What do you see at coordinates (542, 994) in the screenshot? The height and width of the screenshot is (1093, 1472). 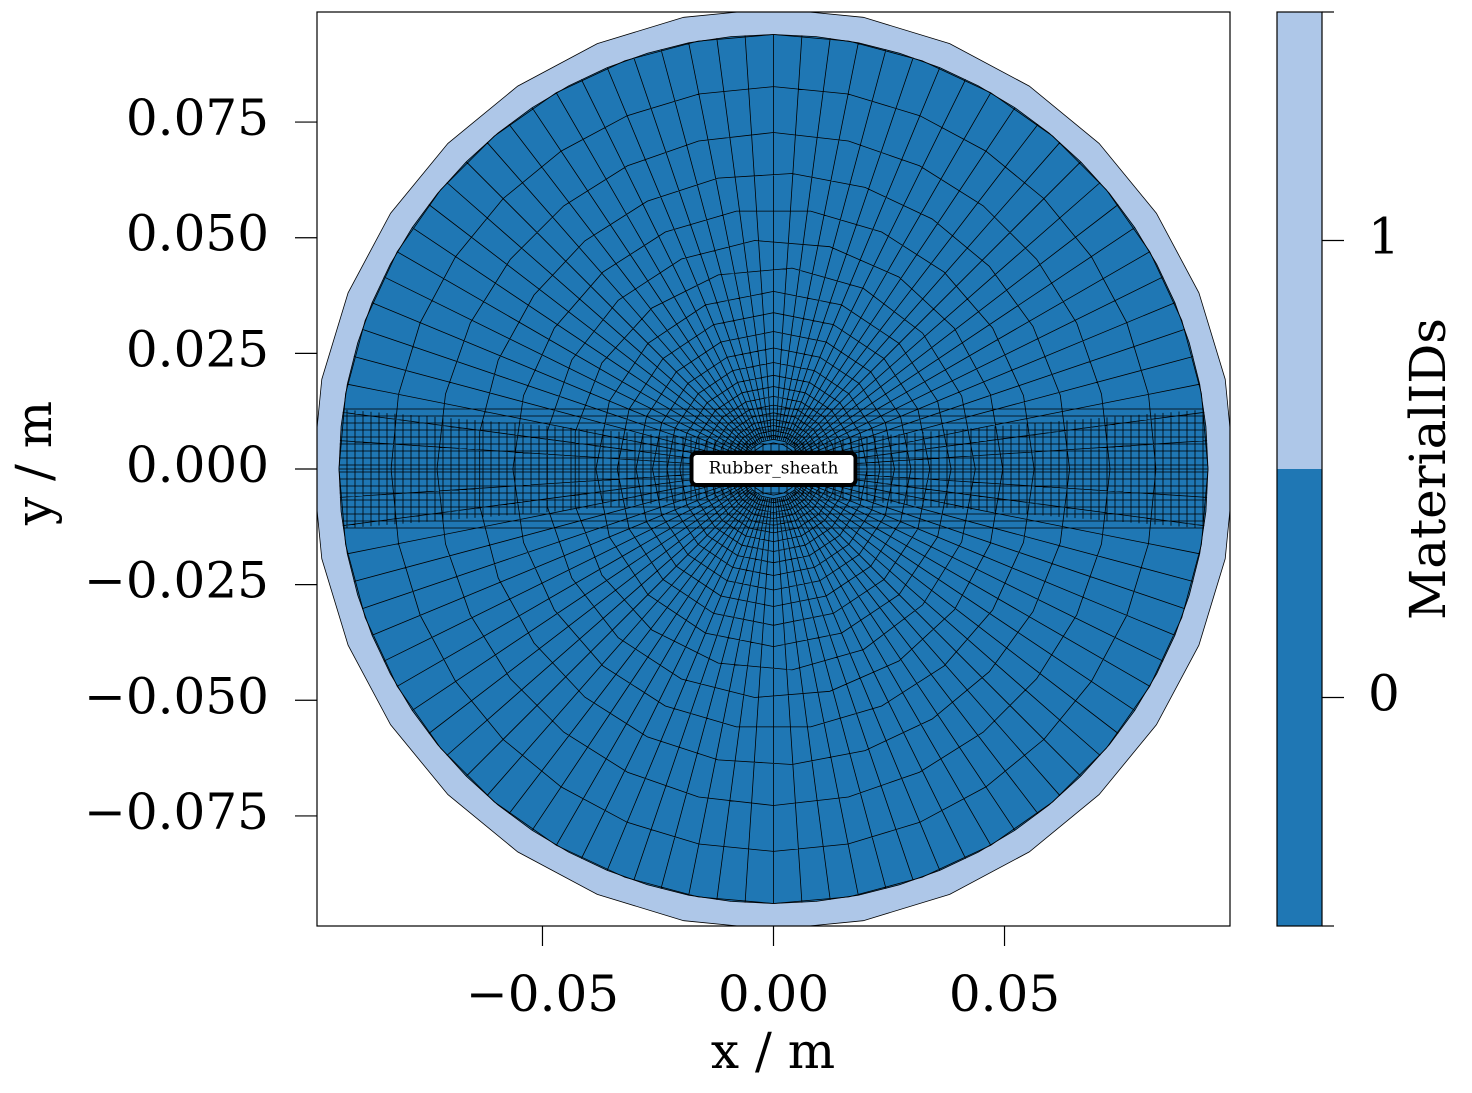 I see `x-tick-label: −0.05` at bounding box center [542, 994].